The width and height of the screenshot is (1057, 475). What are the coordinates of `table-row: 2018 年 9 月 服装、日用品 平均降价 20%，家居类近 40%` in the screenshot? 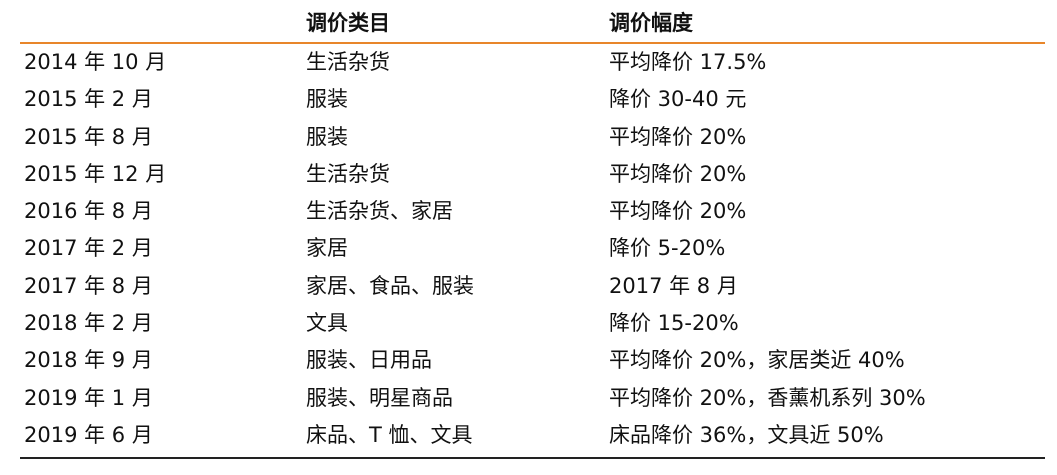 It's located at (532, 360).